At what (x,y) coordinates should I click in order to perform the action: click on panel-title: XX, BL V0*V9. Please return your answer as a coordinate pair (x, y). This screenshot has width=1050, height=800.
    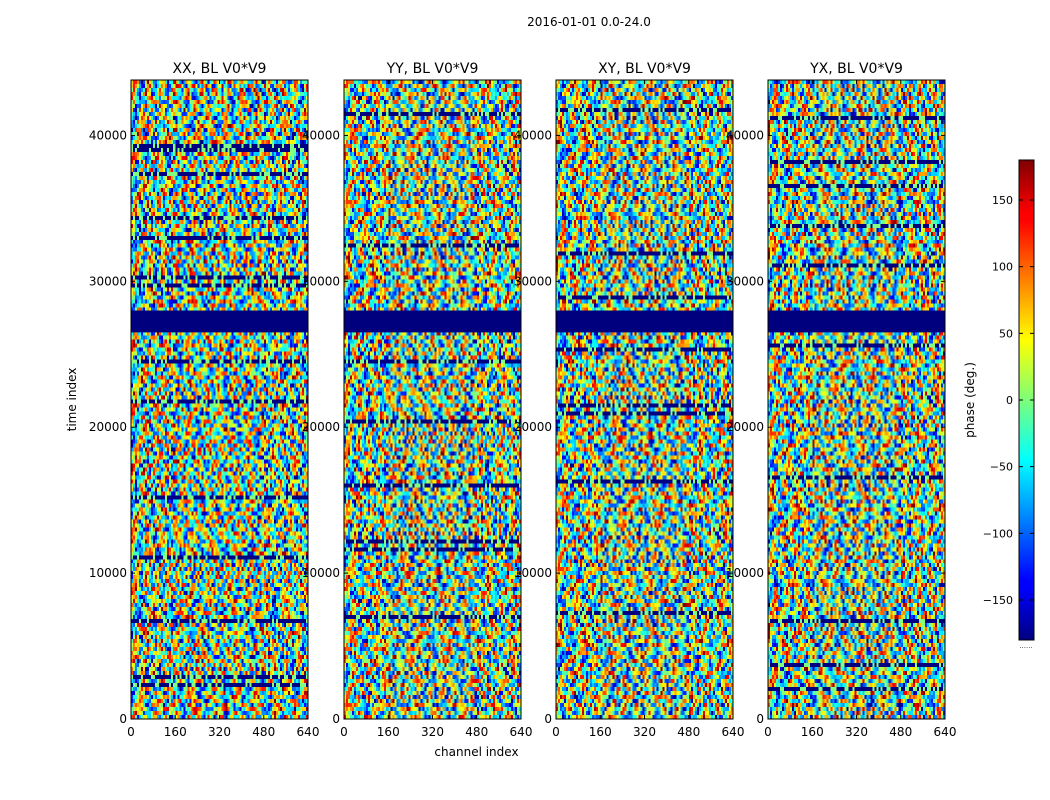
    Looking at the image, I should click on (220, 69).